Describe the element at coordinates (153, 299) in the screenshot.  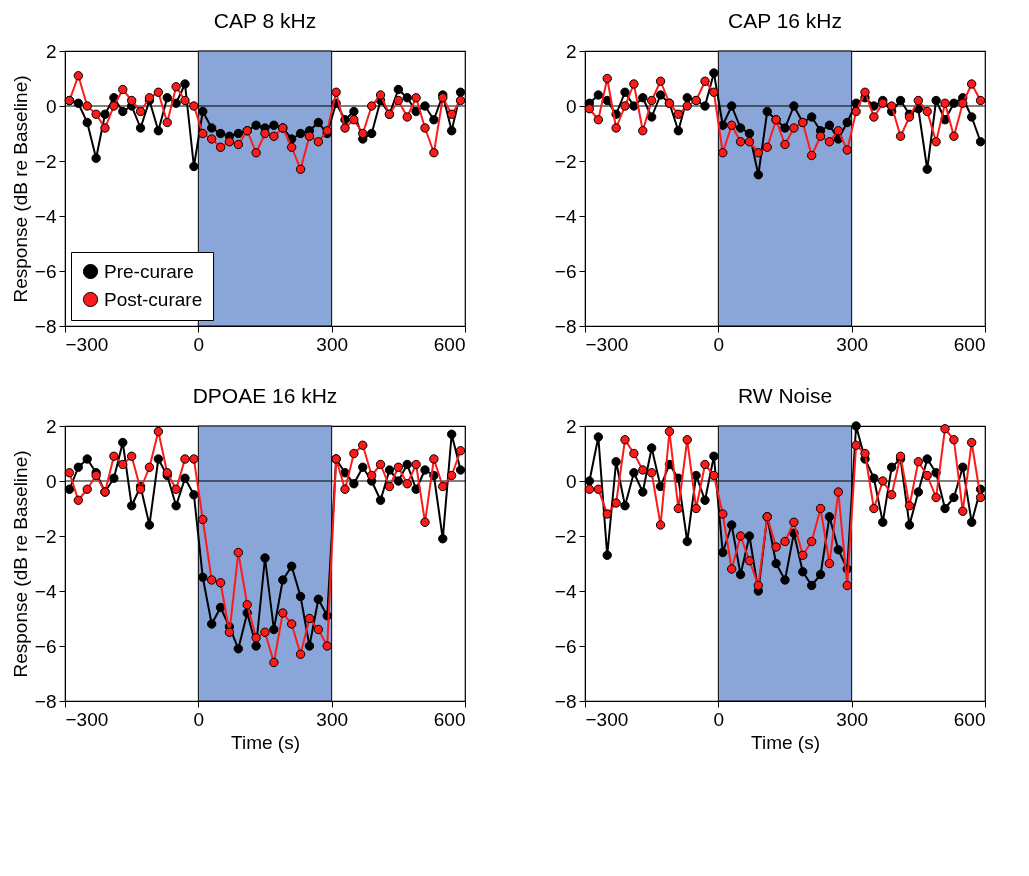
I see `legend-label: Post-curare` at that location.